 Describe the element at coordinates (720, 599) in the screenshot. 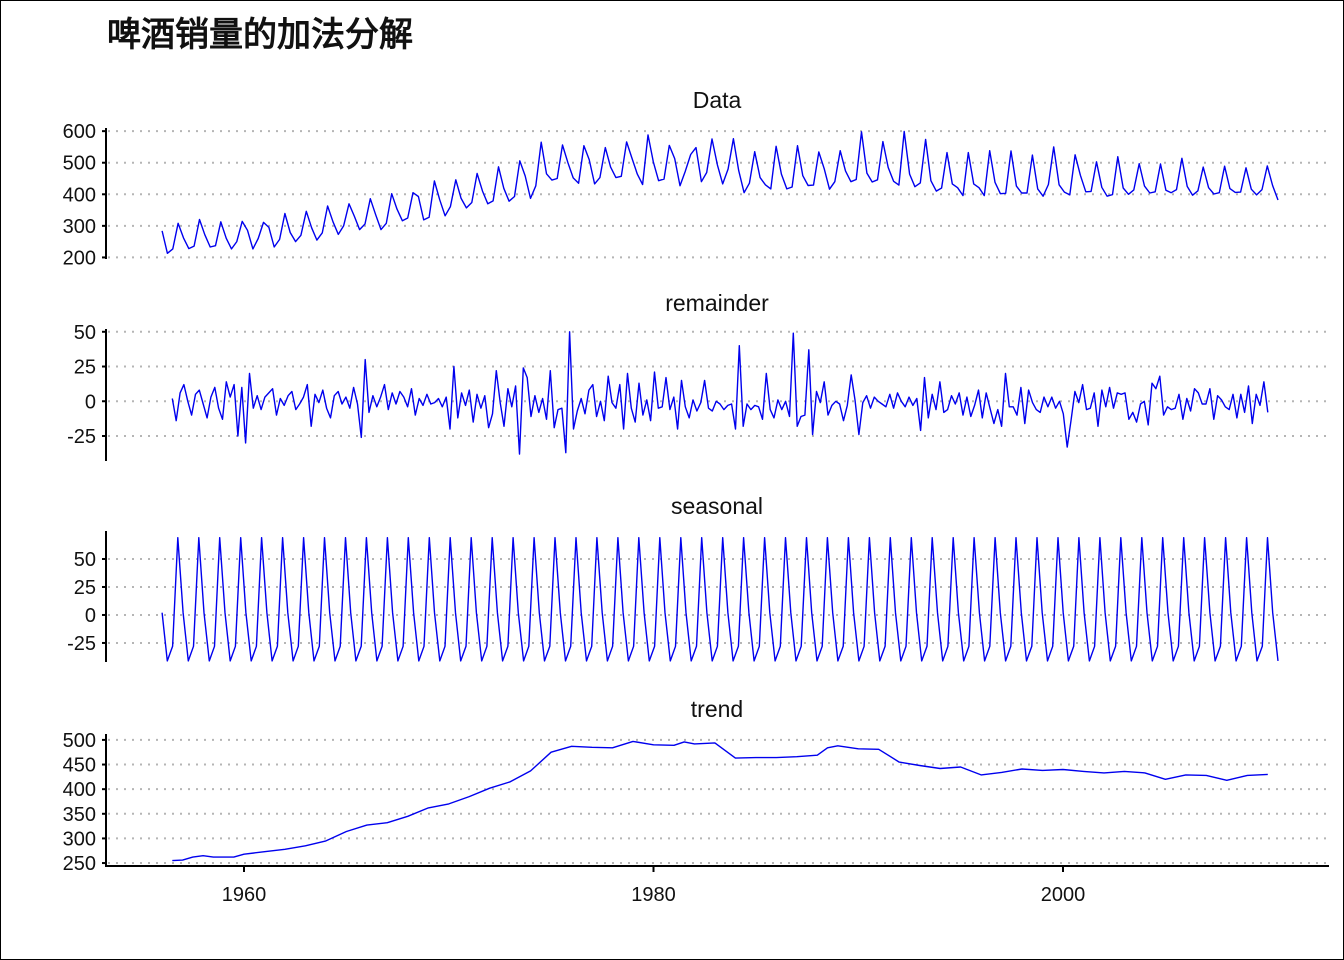

I see `series-line-seasonal` at that location.